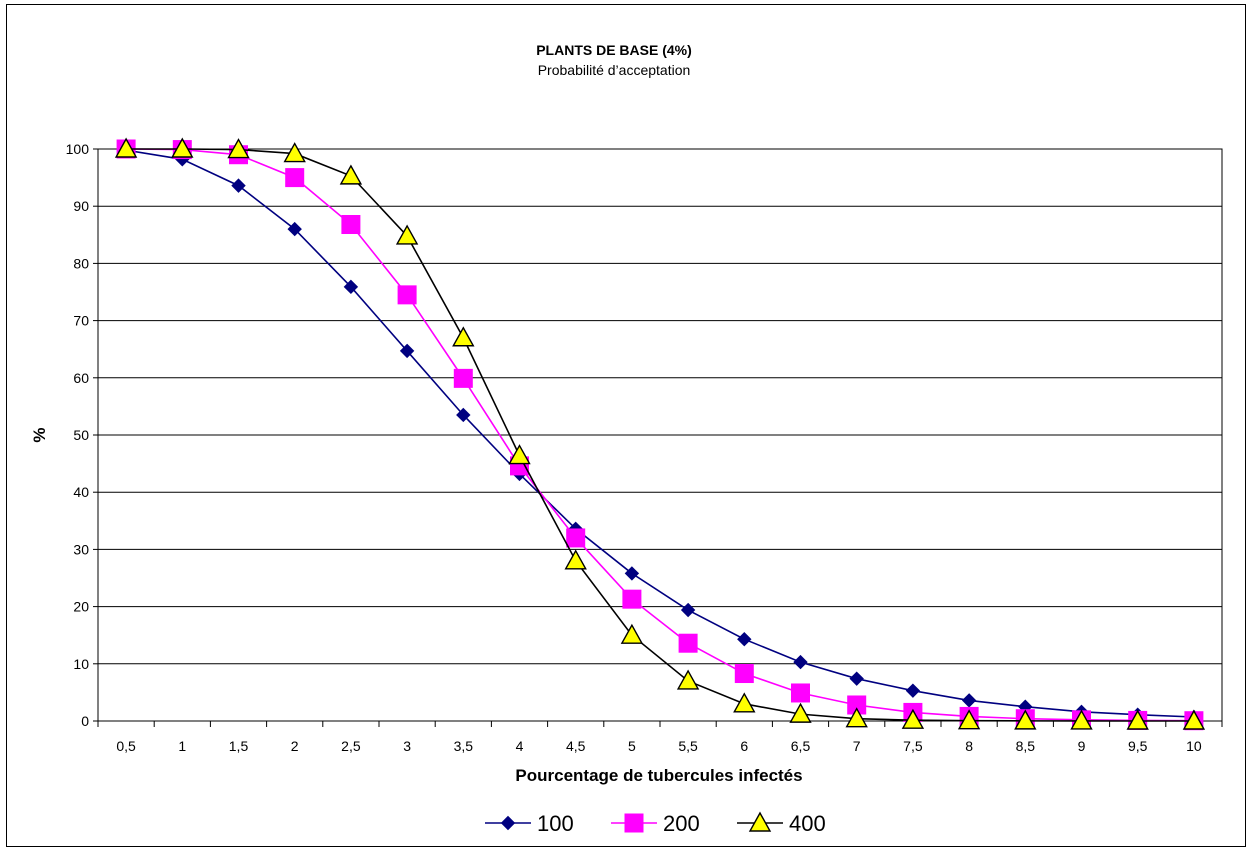 Image resolution: width=1254 pixels, height=855 pixels. Describe the element at coordinates (969, 746) in the screenshot. I see `x-tick-label: 8` at that location.